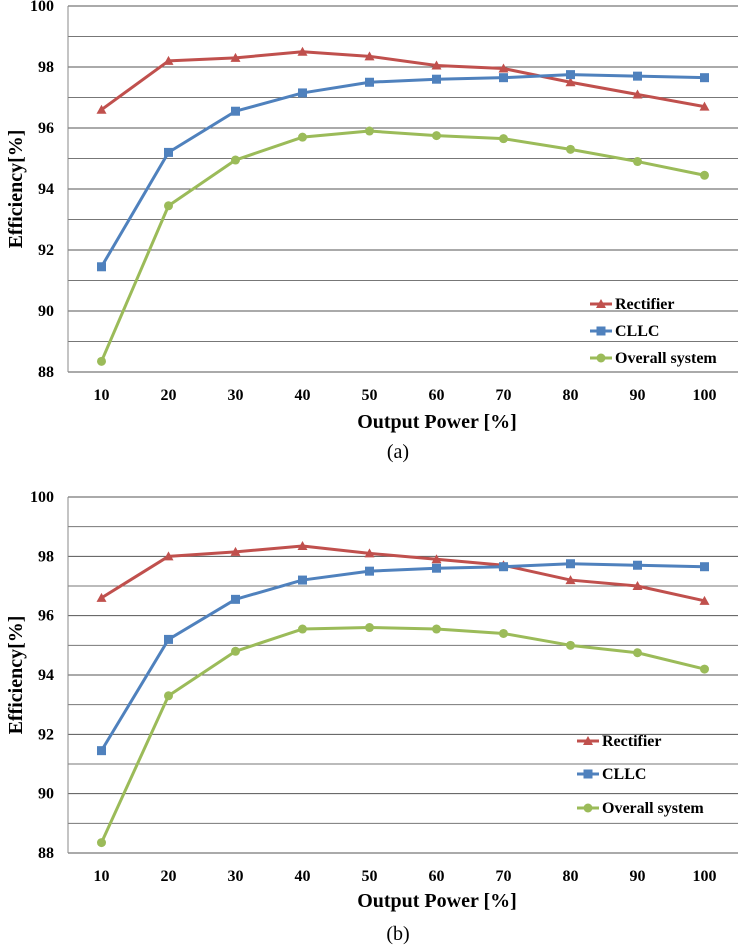  Describe the element at coordinates (504, 876) in the screenshot. I see `x-tick-label: 70` at that location.